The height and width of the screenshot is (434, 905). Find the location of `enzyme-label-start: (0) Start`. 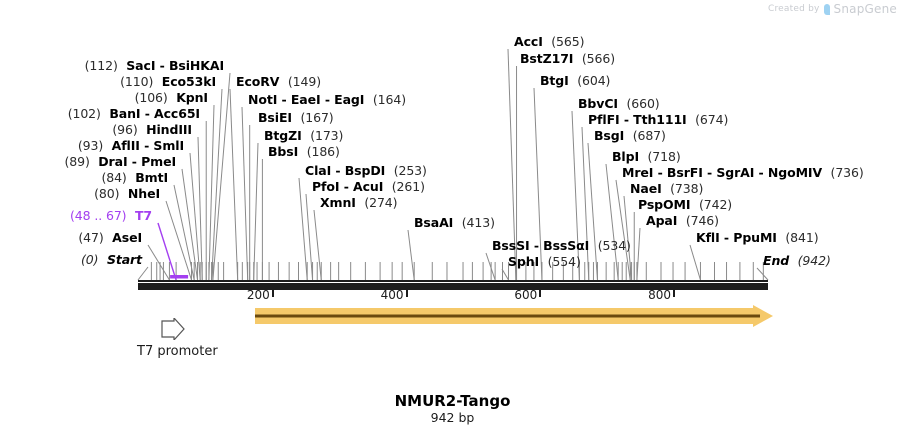

enzyme-label-start: (0) Start is located at coordinates (111, 259).